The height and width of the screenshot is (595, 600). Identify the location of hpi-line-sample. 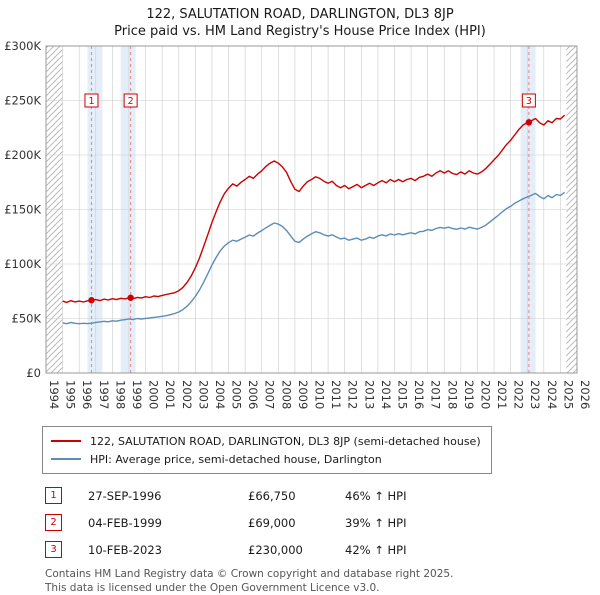
(66, 459).